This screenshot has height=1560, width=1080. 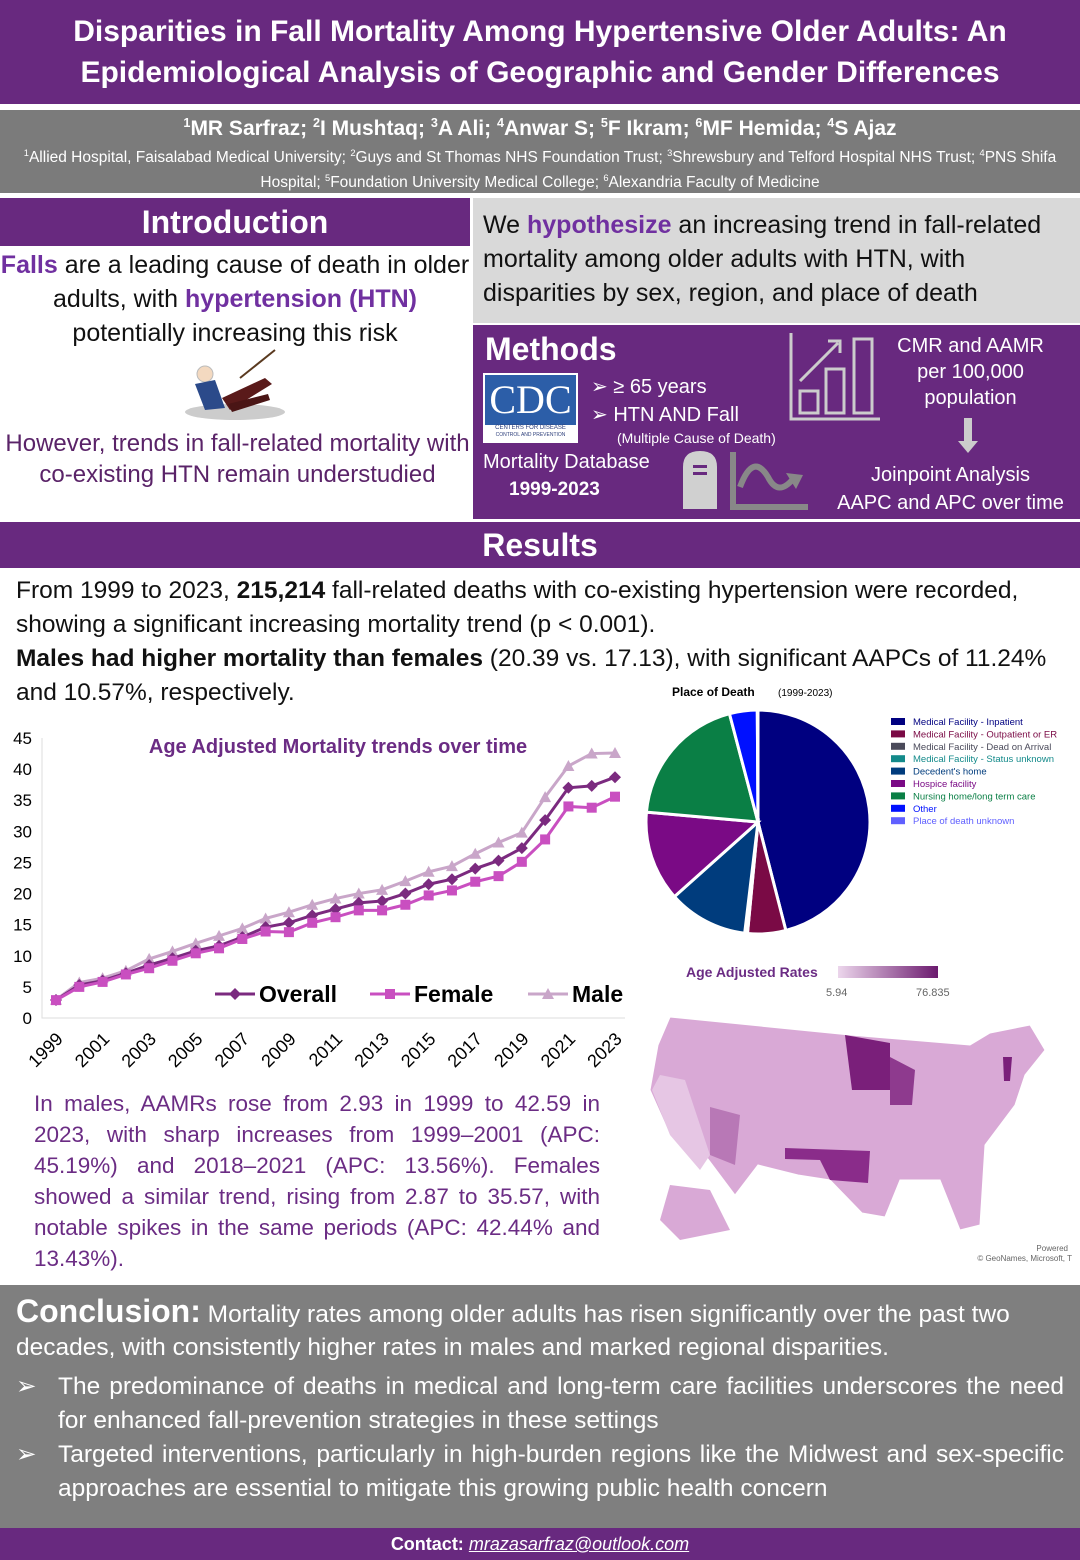 I want to click on map-credit: Powered, so click(x=1052, y=1248).